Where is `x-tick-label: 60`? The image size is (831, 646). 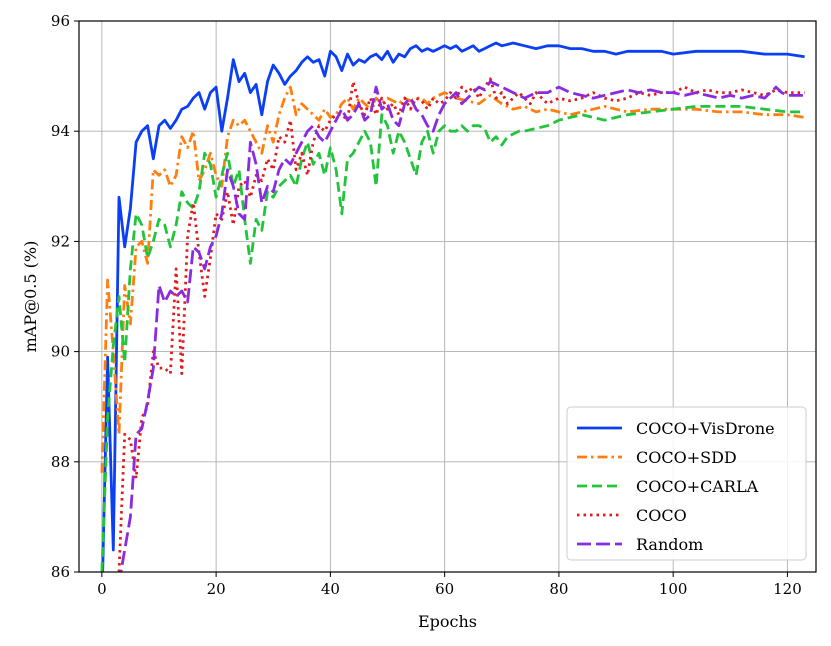
x-tick-label: 60 is located at coordinates (444, 589).